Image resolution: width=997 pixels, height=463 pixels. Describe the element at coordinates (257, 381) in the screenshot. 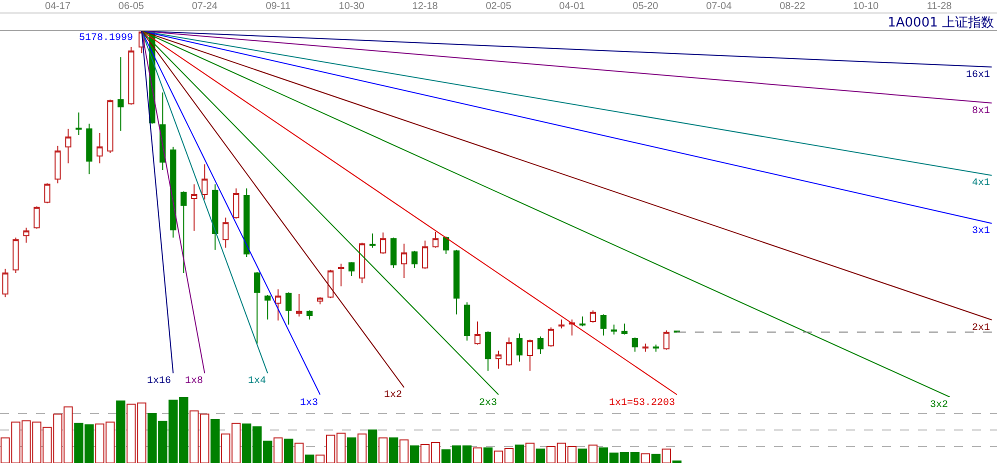

I see `series-label: 1x4` at that location.